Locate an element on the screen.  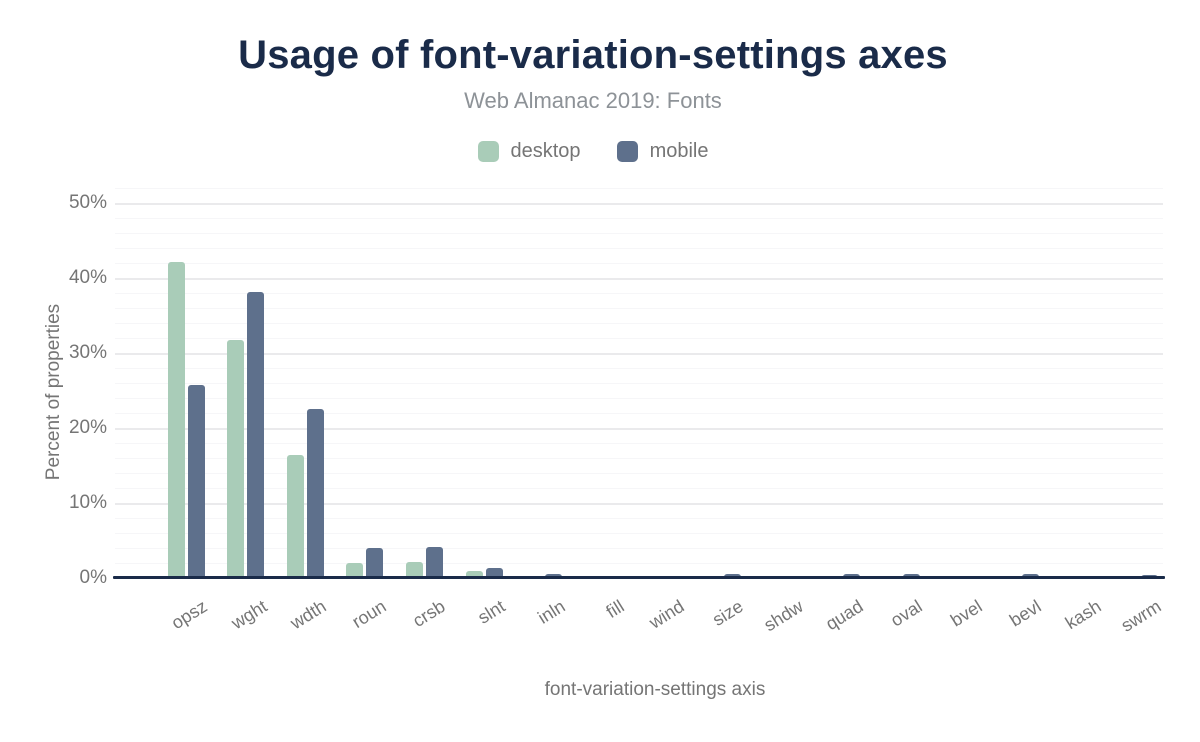
bar-mobile-opsz is located at coordinates (196, 481).